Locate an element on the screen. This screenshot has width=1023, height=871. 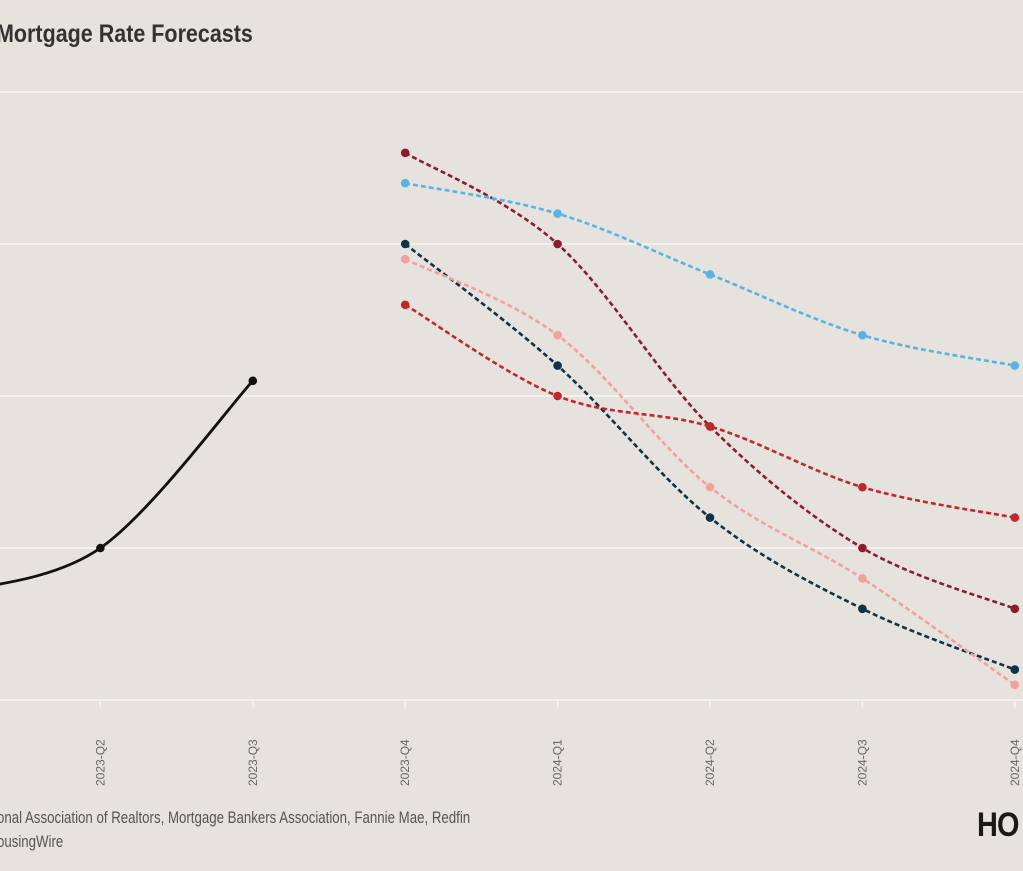
x-tick-label: 2023-Q4 is located at coordinates (405, 762).